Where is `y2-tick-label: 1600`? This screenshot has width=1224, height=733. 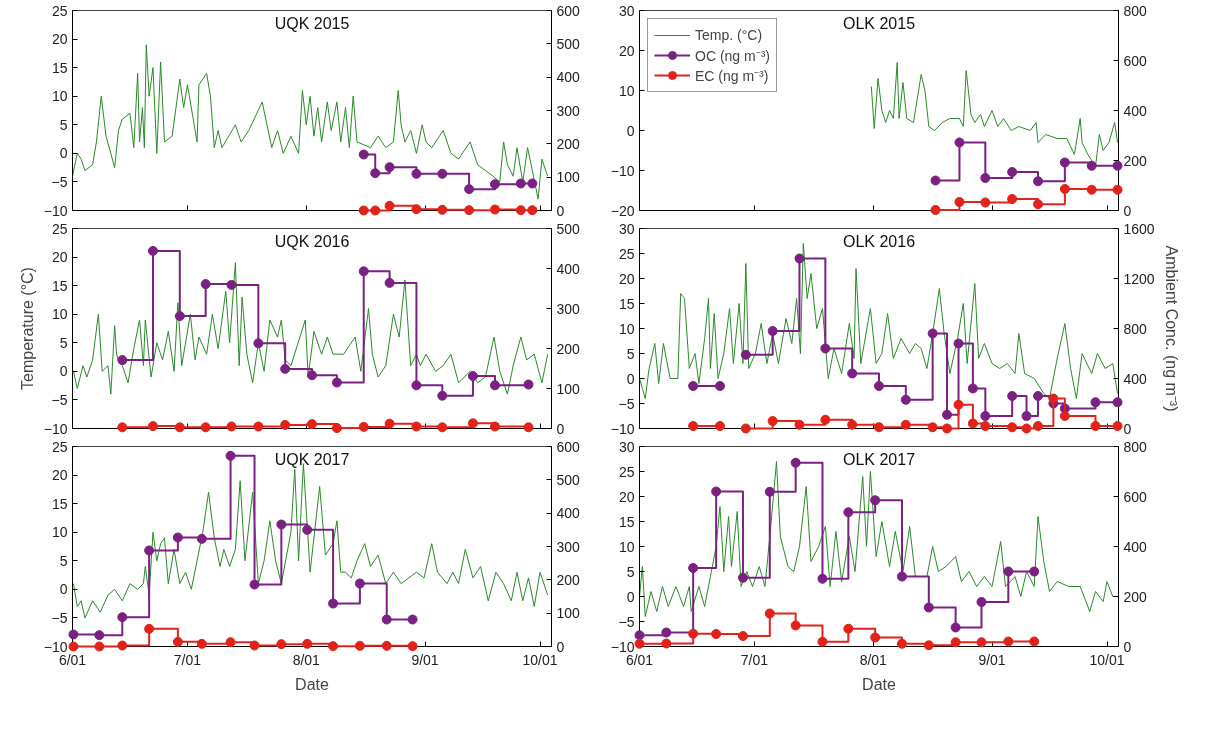 y2-tick-label: 1600 is located at coordinates (1139, 228).